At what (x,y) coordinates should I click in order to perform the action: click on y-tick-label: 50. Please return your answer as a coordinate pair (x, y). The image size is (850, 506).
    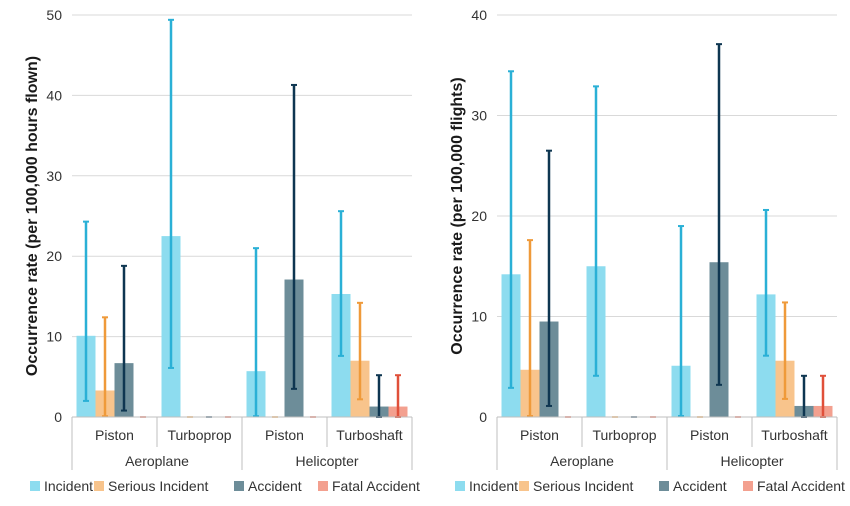
    Looking at the image, I should click on (54, 15).